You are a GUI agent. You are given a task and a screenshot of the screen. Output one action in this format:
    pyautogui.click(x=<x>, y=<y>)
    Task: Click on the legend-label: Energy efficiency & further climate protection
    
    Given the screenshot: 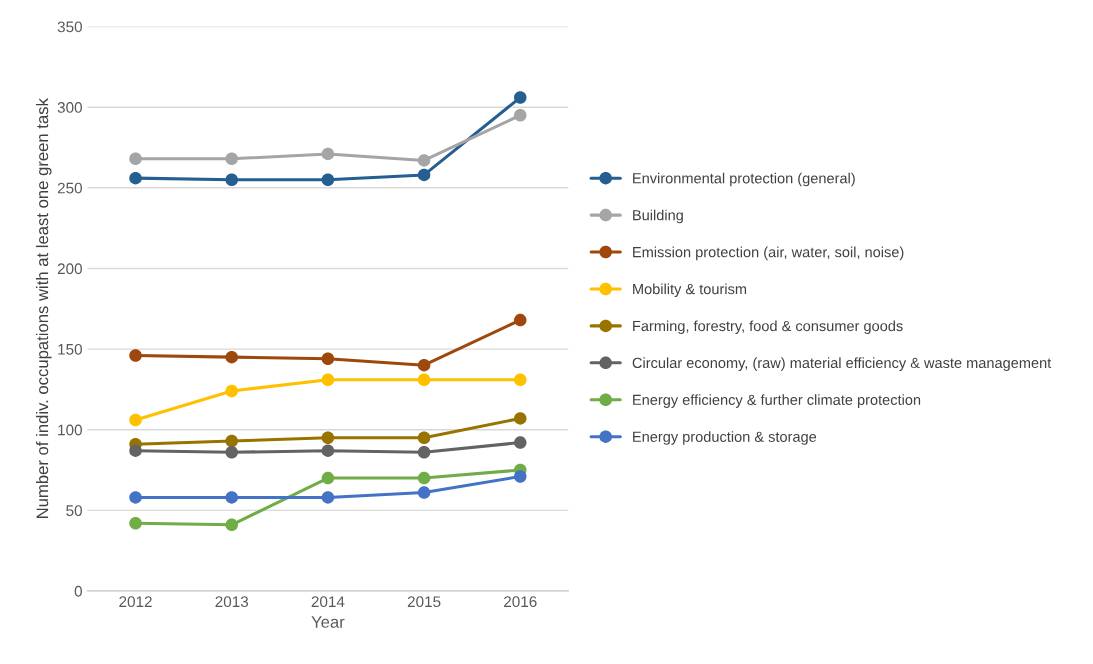 What is the action you would take?
    pyautogui.click(x=777, y=401)
    